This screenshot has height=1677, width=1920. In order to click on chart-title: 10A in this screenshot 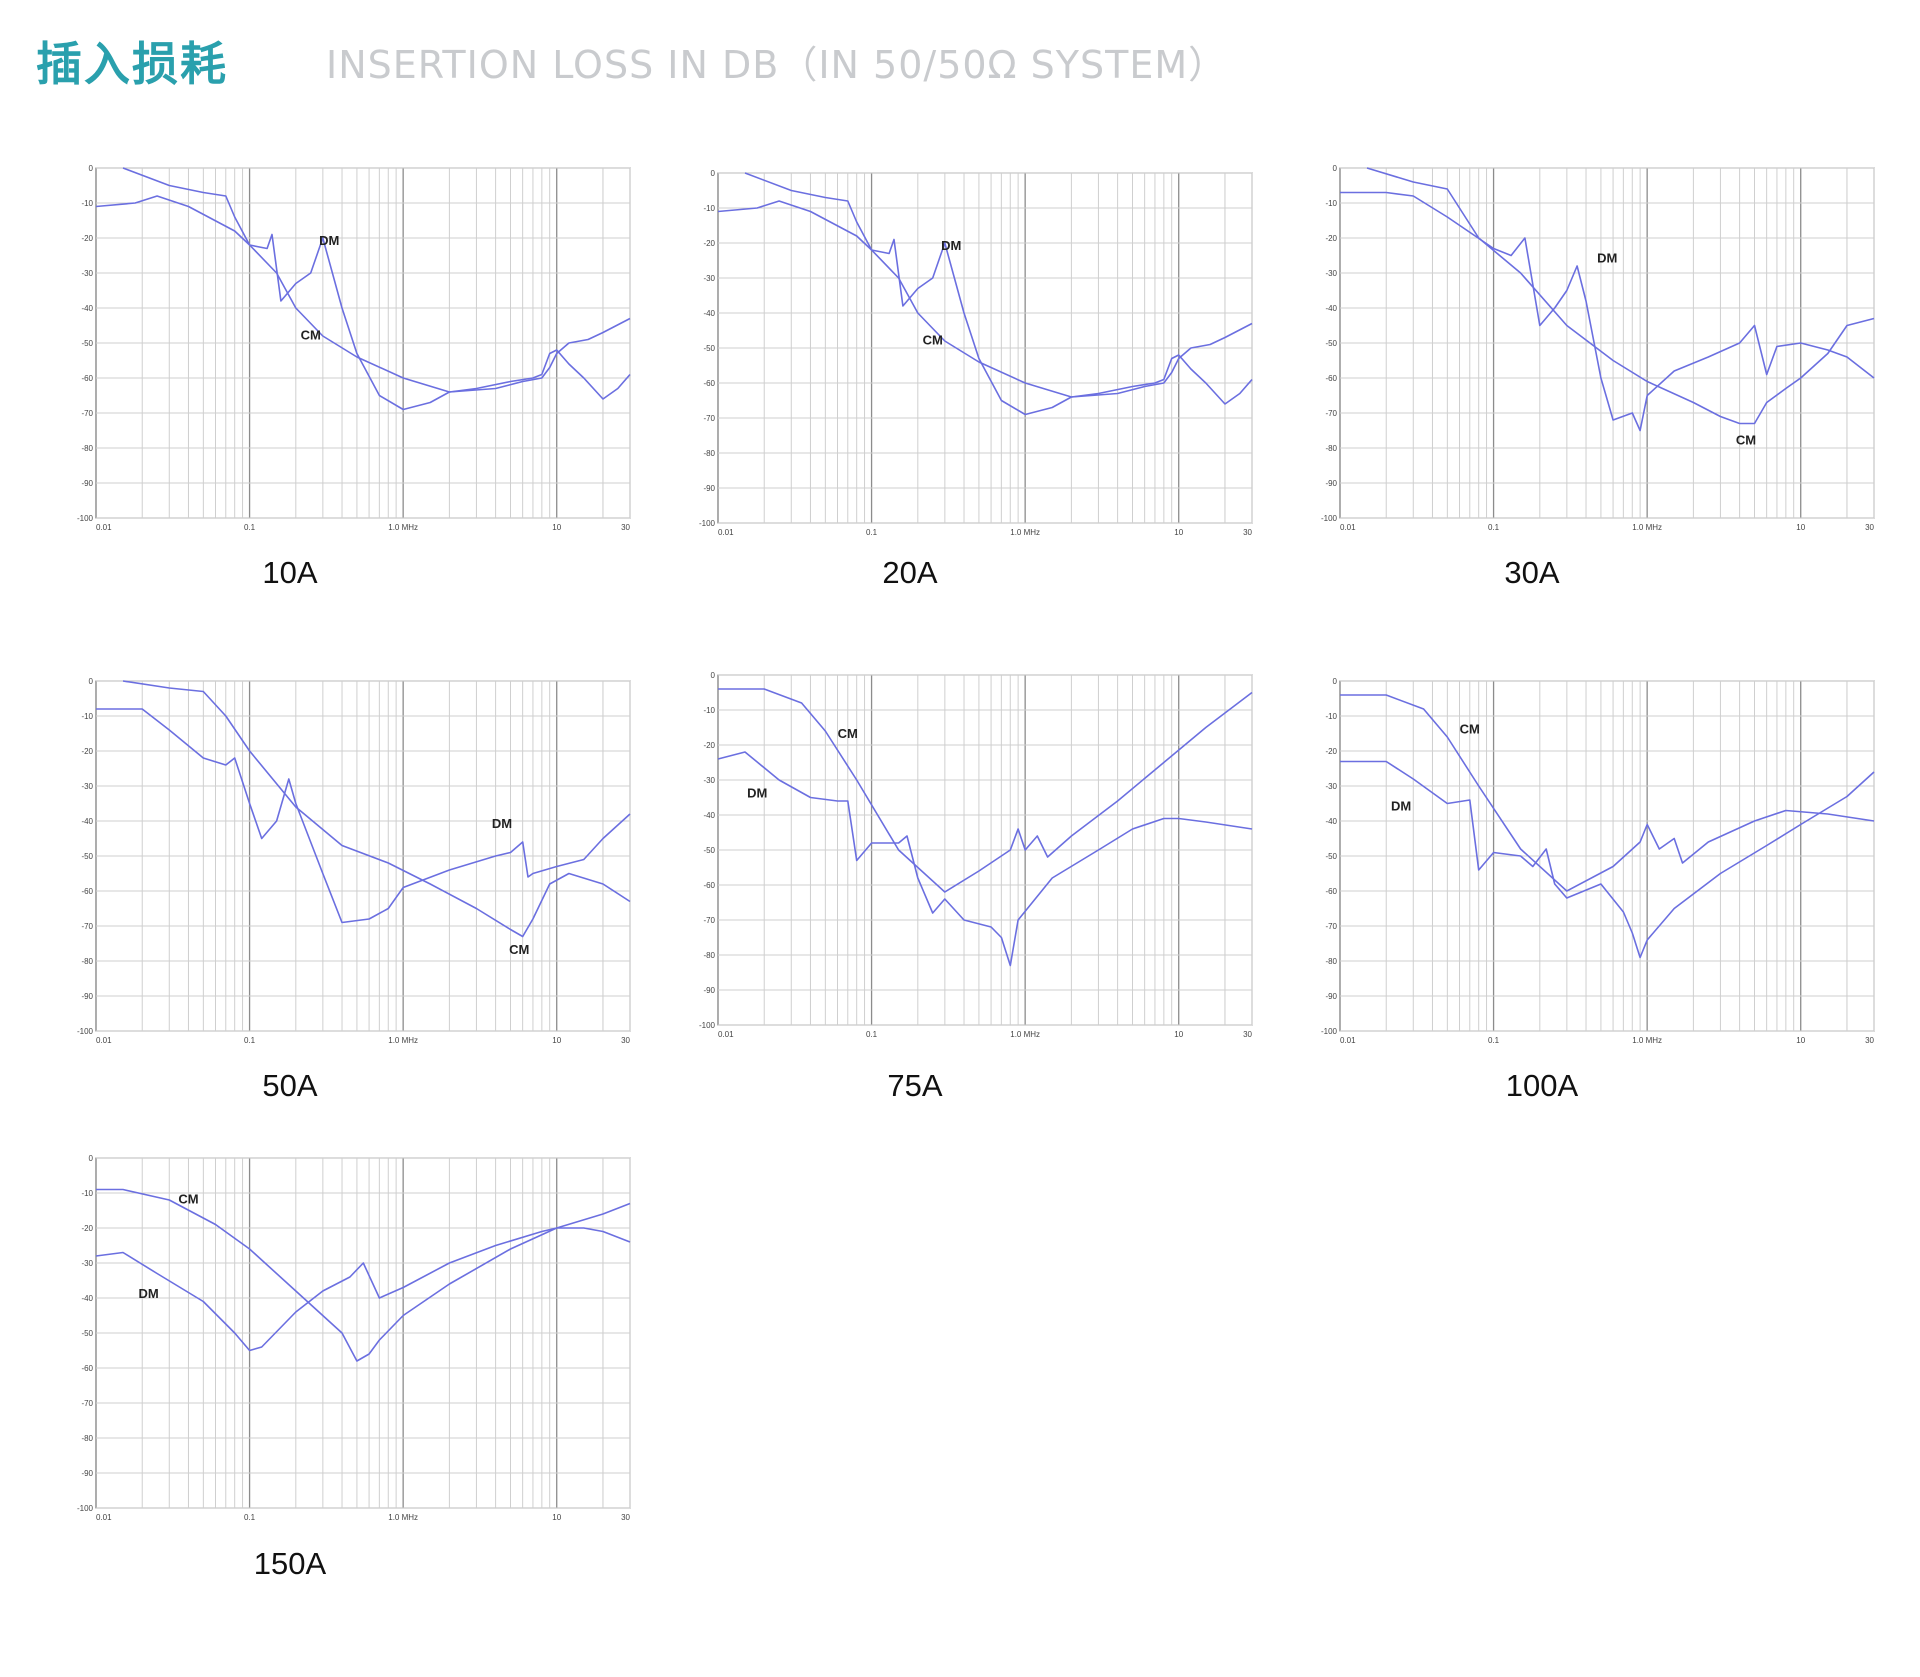, I will do `click(290, 572)`.